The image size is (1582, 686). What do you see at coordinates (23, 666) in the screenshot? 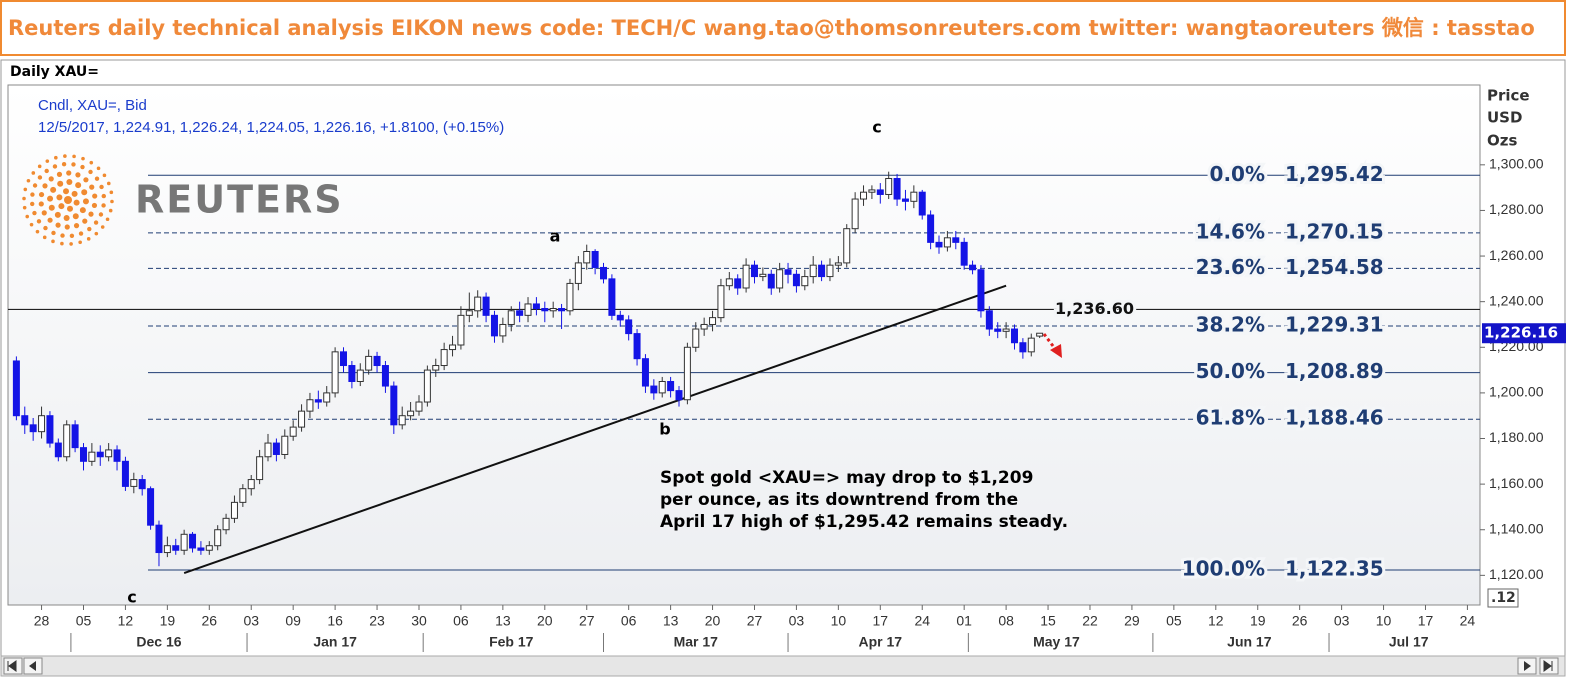
I see `scroll-left` at bounding box center [23, 666].